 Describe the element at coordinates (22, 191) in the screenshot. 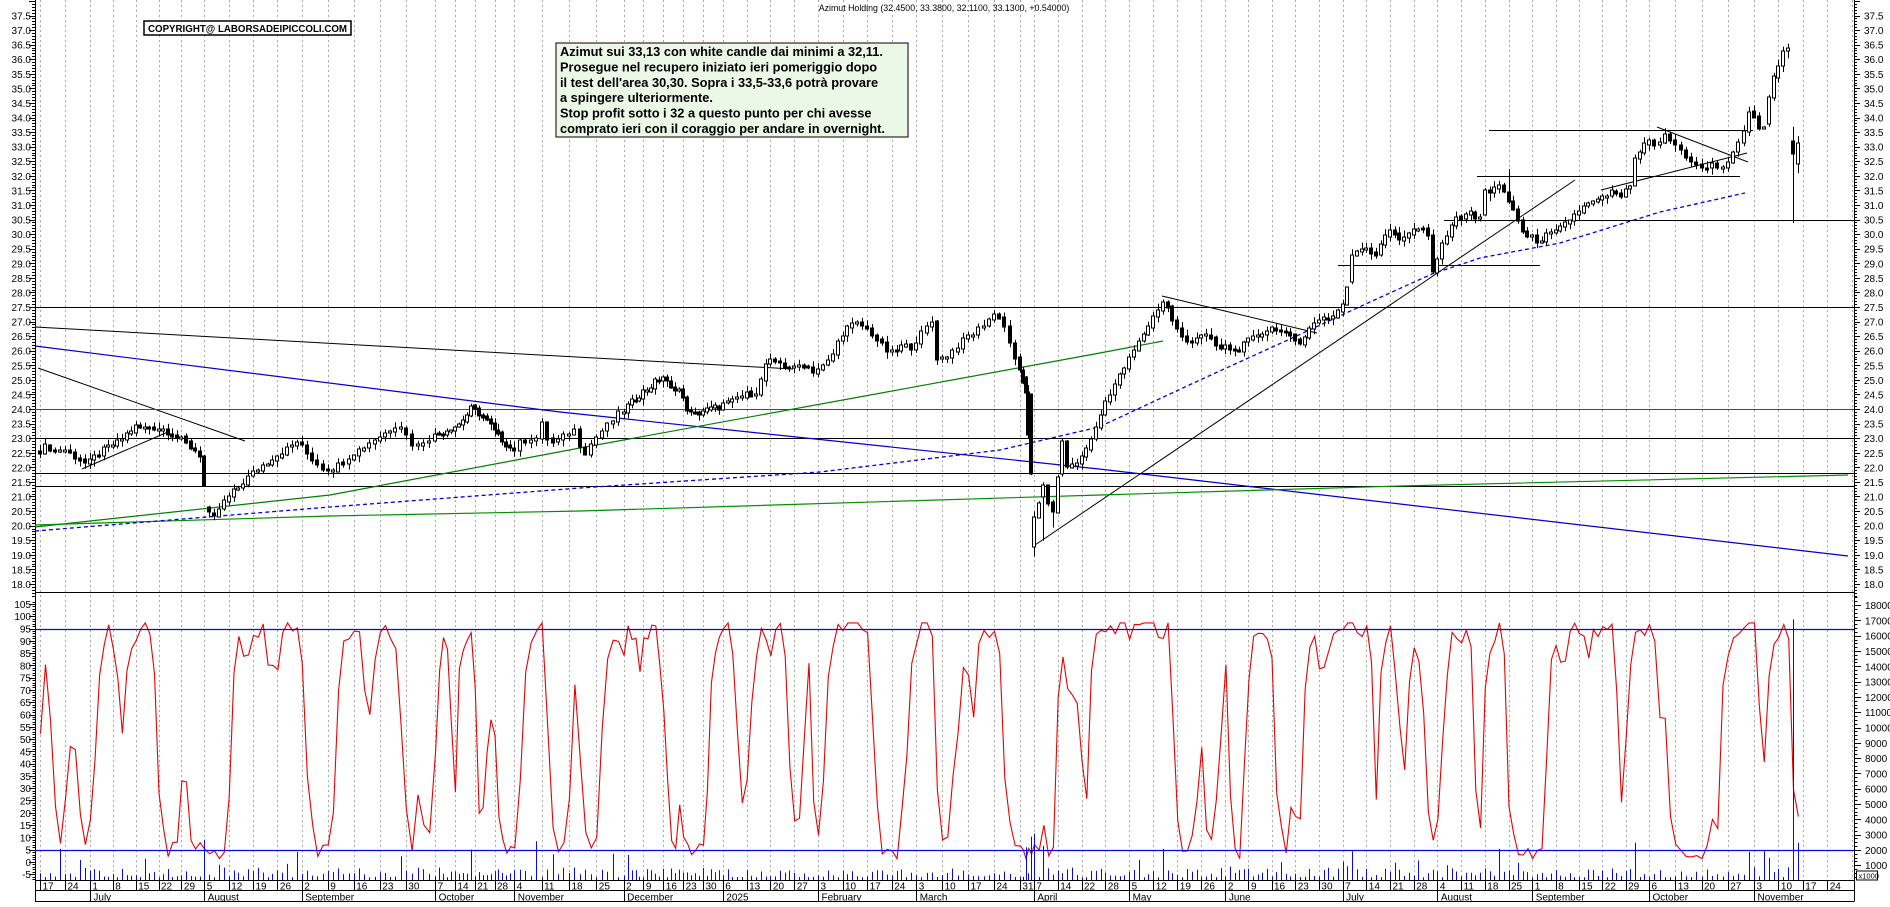

I see `svg-text: 31.5` at that location.